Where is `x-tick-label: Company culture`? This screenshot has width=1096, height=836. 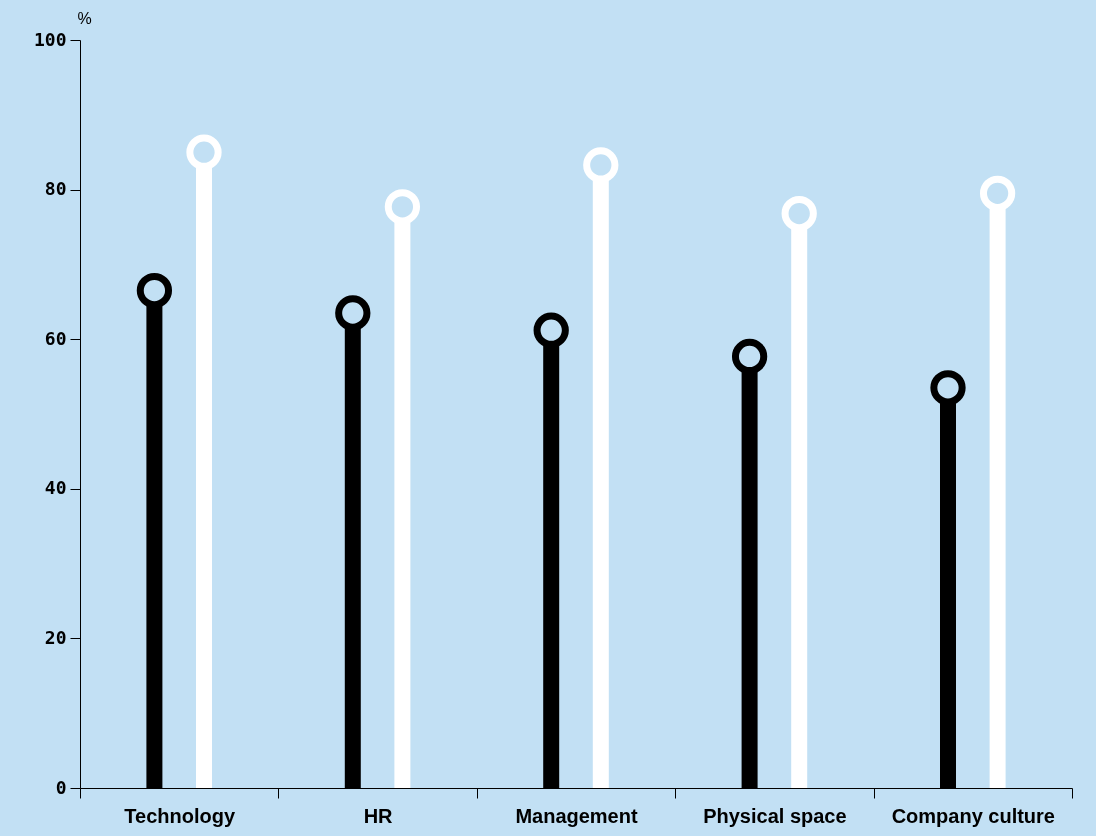
x-tick-label: Company culture is located at coordinates (973, 815).